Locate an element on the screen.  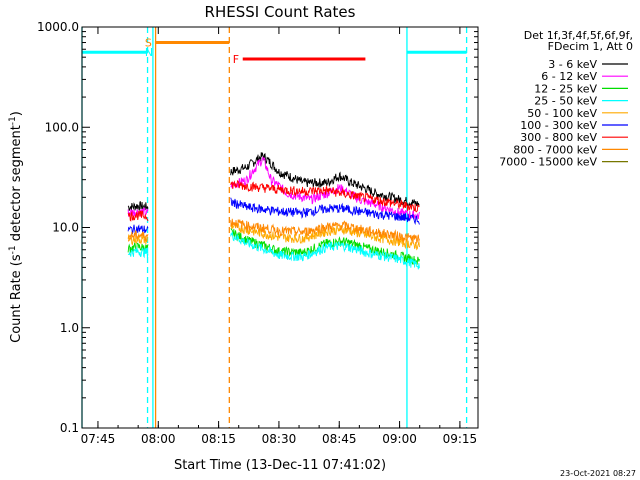
y-axis-label: Count Rate (s-1 detector segment-1) is located at coordinates (16, 227).